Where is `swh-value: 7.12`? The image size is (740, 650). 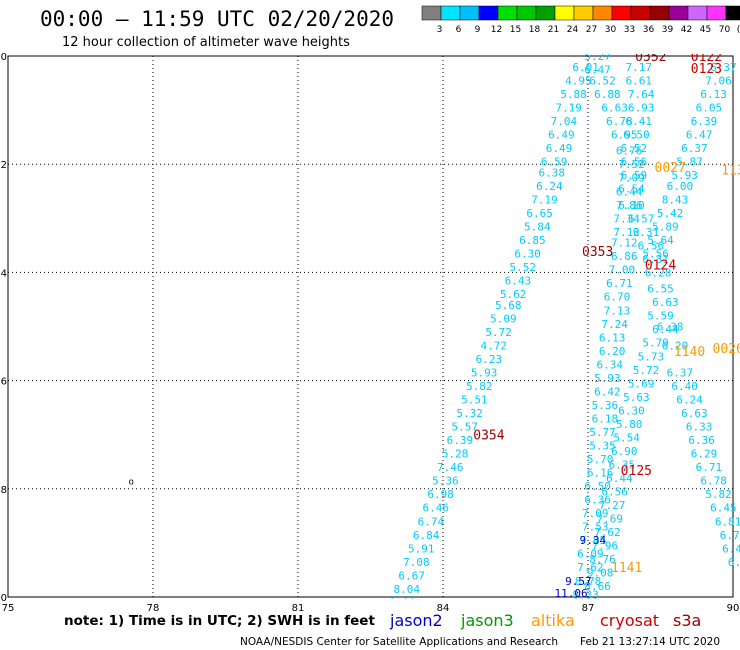
swh-value: 7.12 is located at coordinates (626, 232).